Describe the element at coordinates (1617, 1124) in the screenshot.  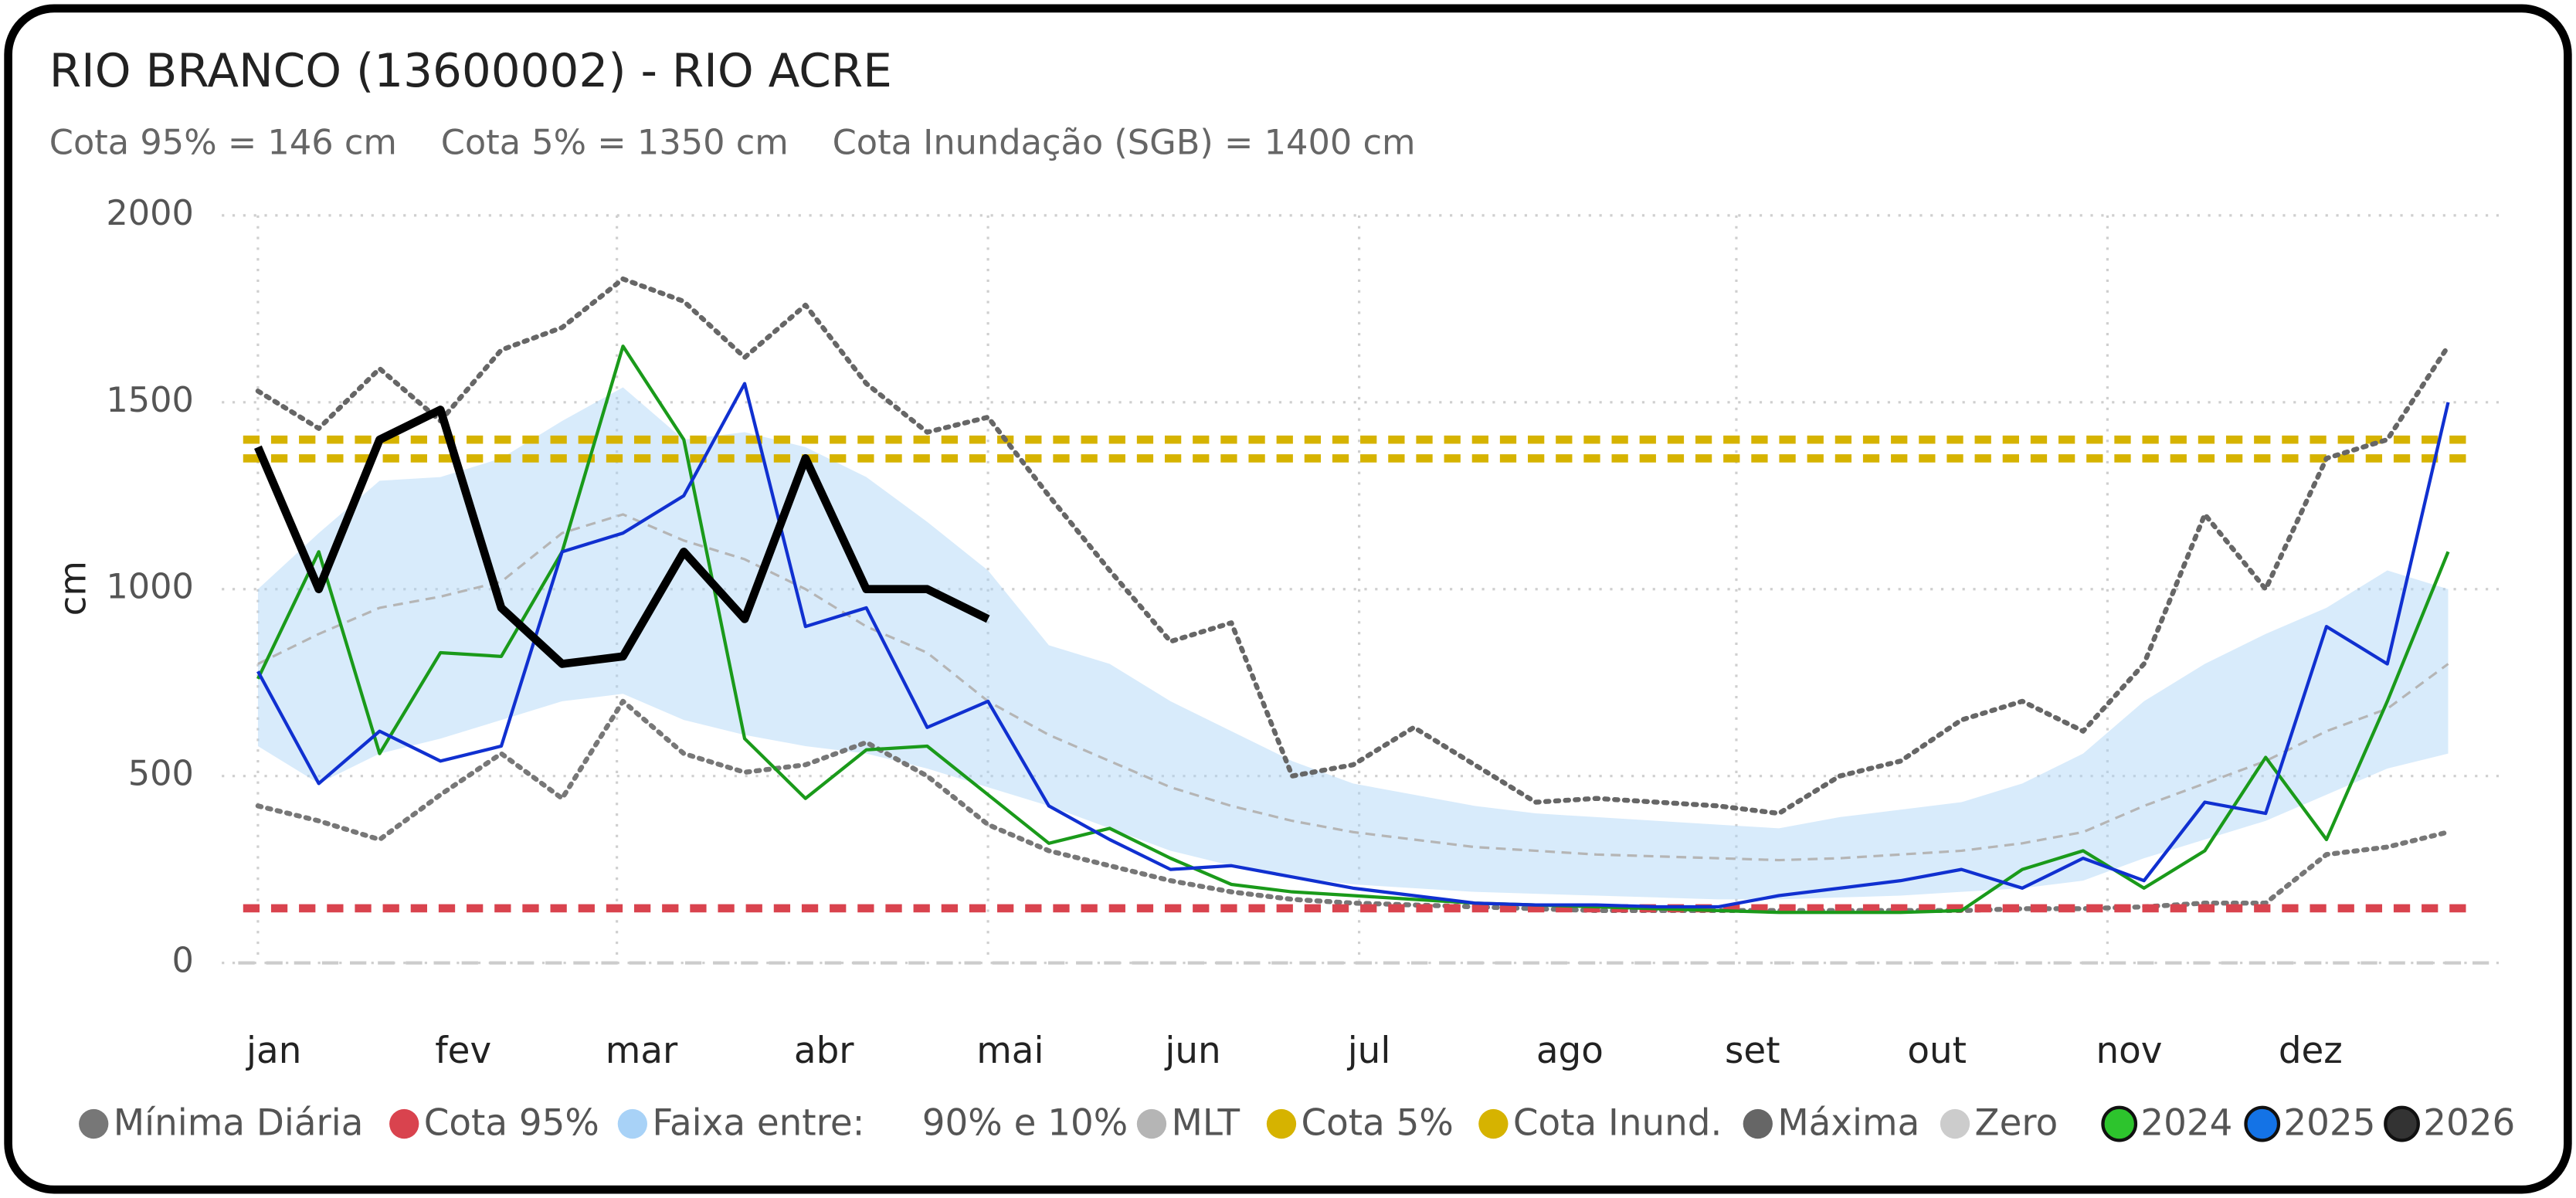
I see `legend-label: Cota Inund.` at that location.